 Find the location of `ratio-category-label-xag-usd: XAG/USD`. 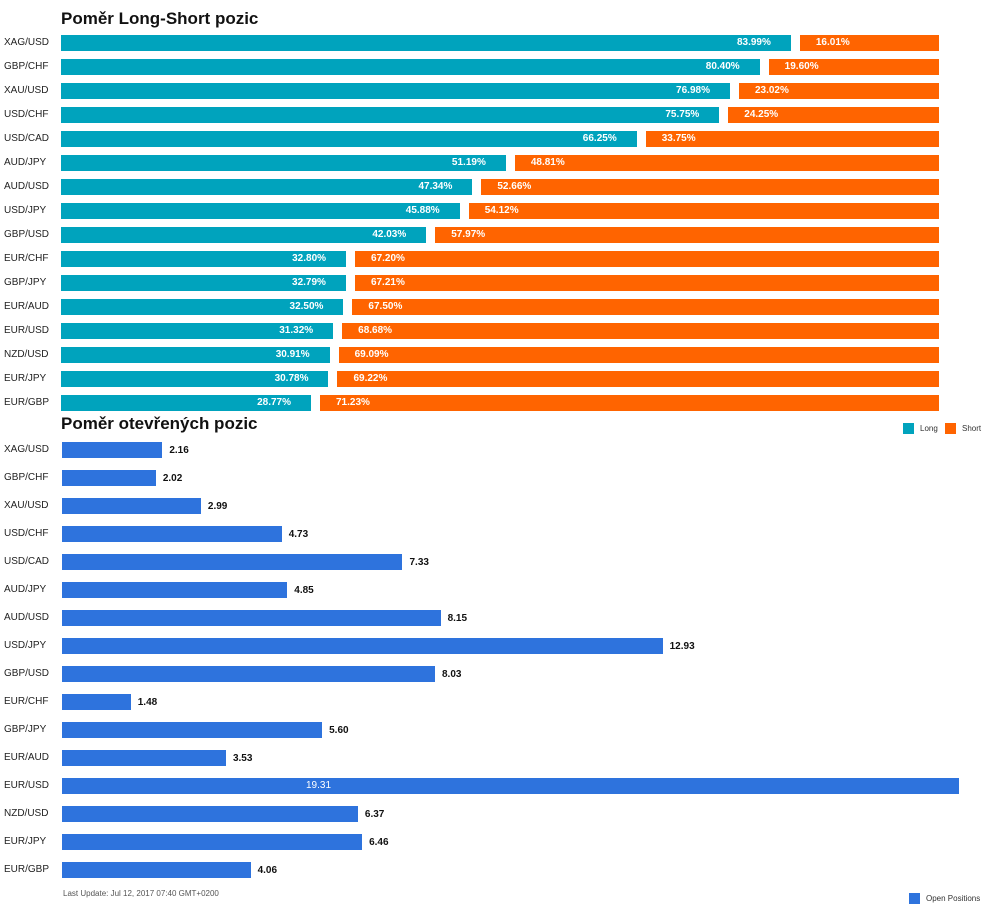

ratio-category-label-xag-usd: XAG/USD is located at coordinates (27, 42).